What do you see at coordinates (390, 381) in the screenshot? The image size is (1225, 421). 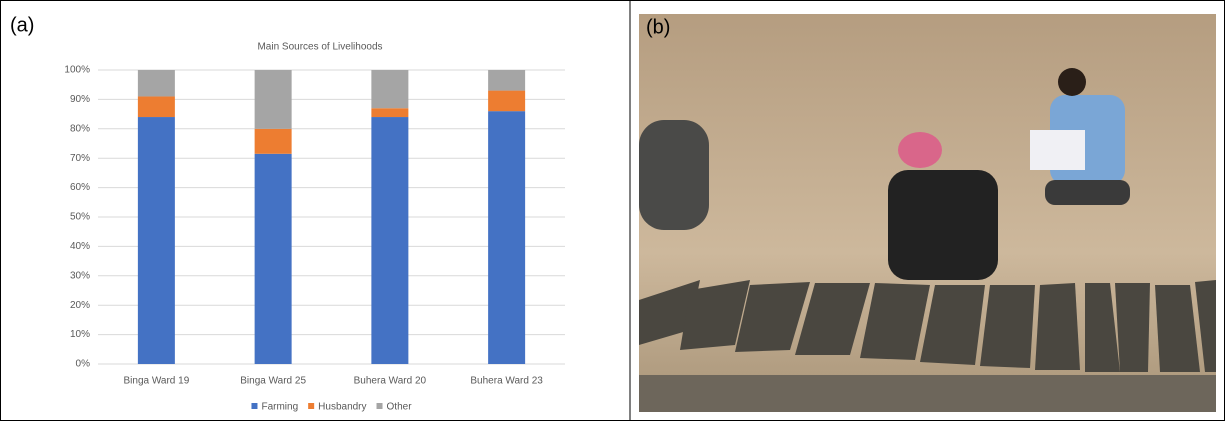 I see `x-tick-label: Buhera Ward 20` at bounding box center [390, 381].